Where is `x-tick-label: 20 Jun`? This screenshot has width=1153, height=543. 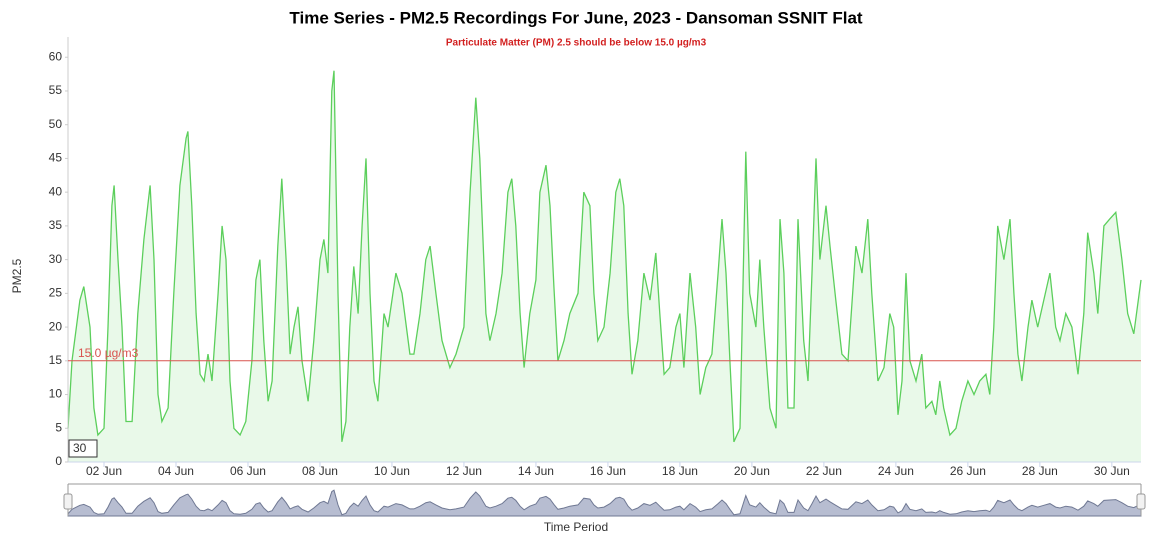
x-tick-label: 20 Jun is located at coordinates (752, 471).